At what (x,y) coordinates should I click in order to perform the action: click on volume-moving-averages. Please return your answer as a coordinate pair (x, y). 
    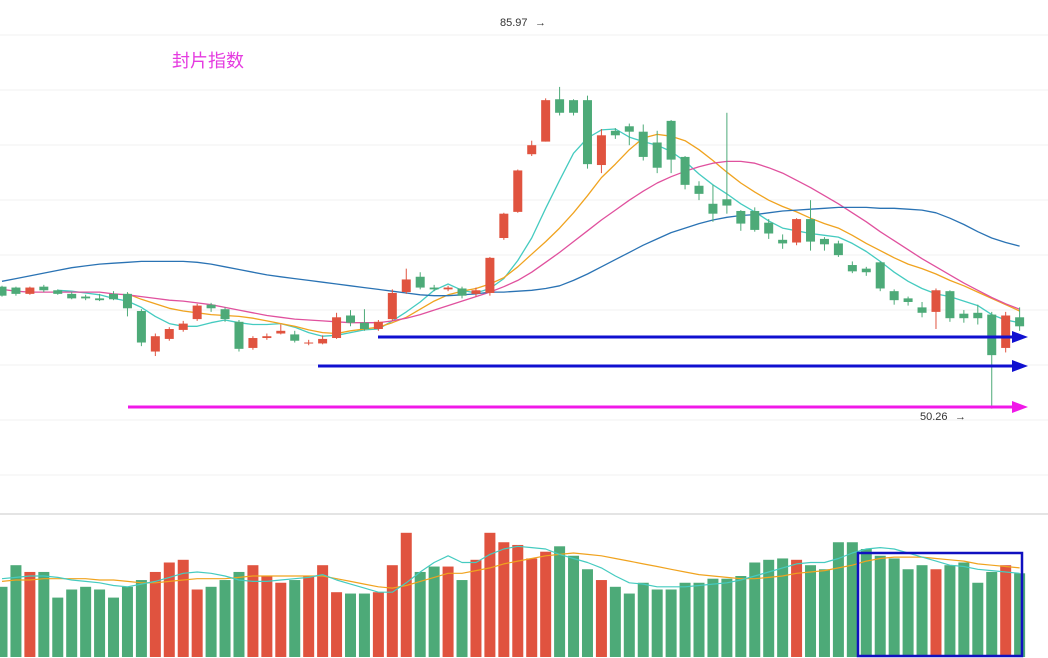
    Looking at the image, I should click on (510, 569).